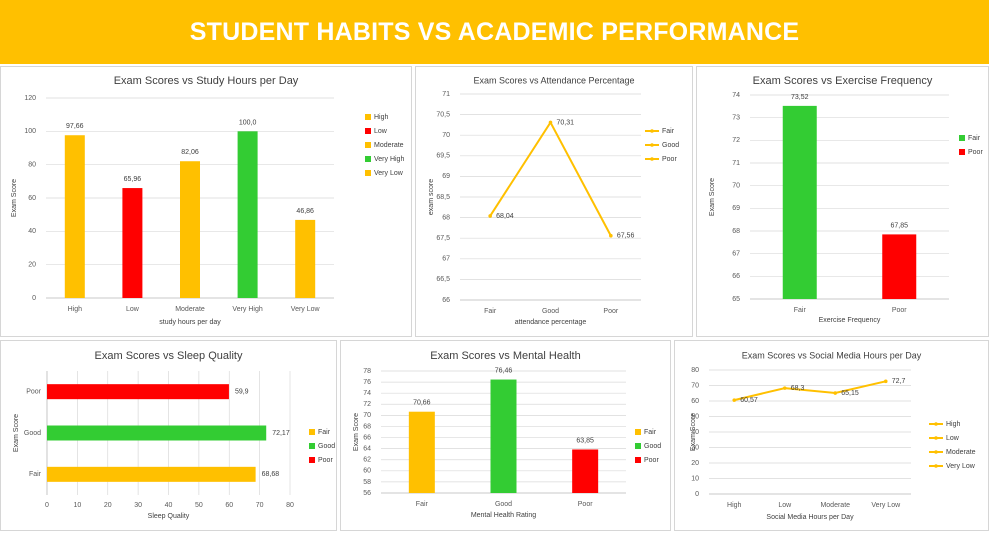 Image resolution: width=989 pixels, height=535 pixels. What do you see at coordinates (305, 211) in the screenshot?
I see `data-label: 46,86` at bounding box center [305, 211].